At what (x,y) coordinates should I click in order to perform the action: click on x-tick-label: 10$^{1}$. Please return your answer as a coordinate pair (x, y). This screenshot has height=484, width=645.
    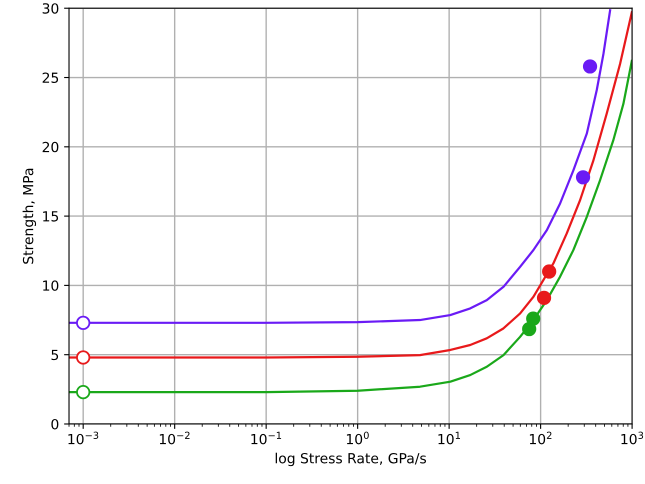
    Looking at the image, I should click on (449, 438).